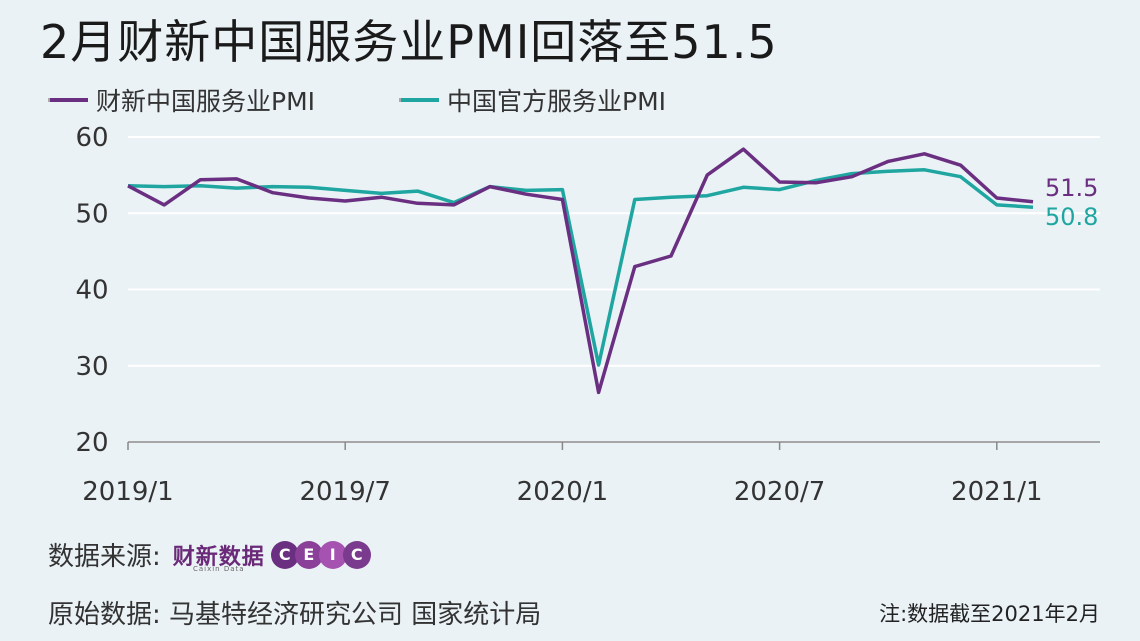  What do you see at coordinates (1071, 217) in the screenshot?
I see `end-value-label-official: 50.8` at bounding box center [1071, 217].